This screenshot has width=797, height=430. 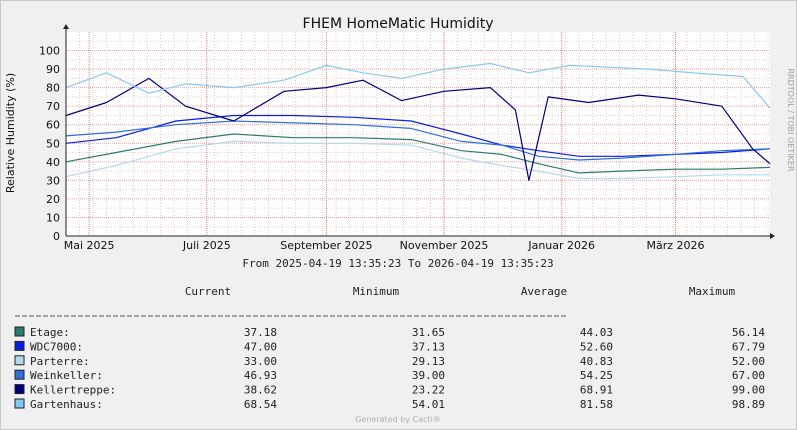 What do you see at coordinates (428, 375) in the screenshot?
I see `legend-value-minimum: 39.00` at bounding box center [428, 375].